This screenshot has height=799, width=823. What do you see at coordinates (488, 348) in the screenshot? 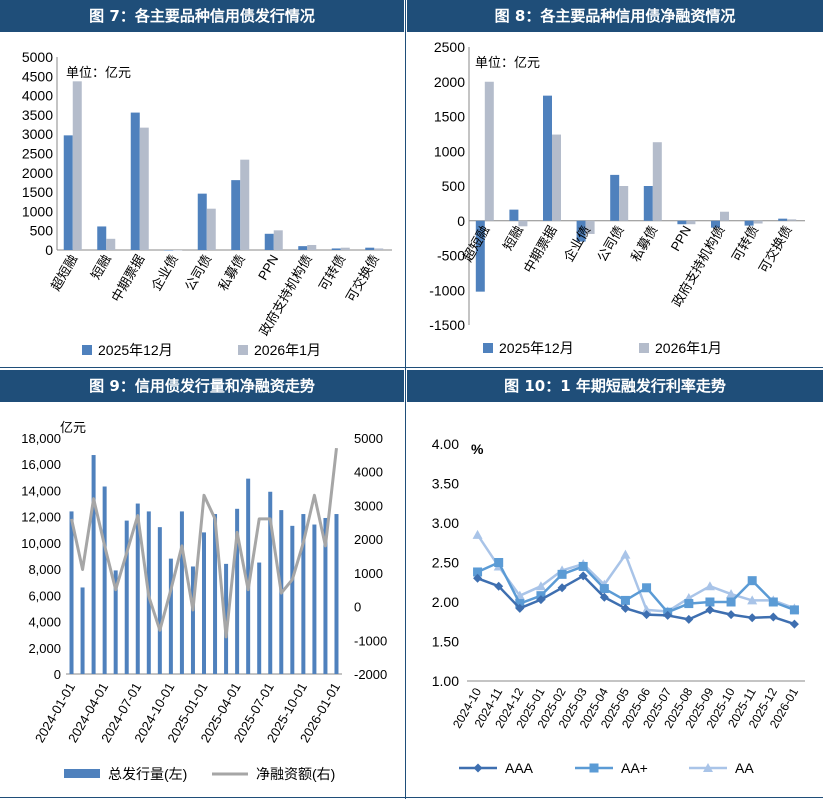
I see `legend-swatch` at bounding box center [488, 348].